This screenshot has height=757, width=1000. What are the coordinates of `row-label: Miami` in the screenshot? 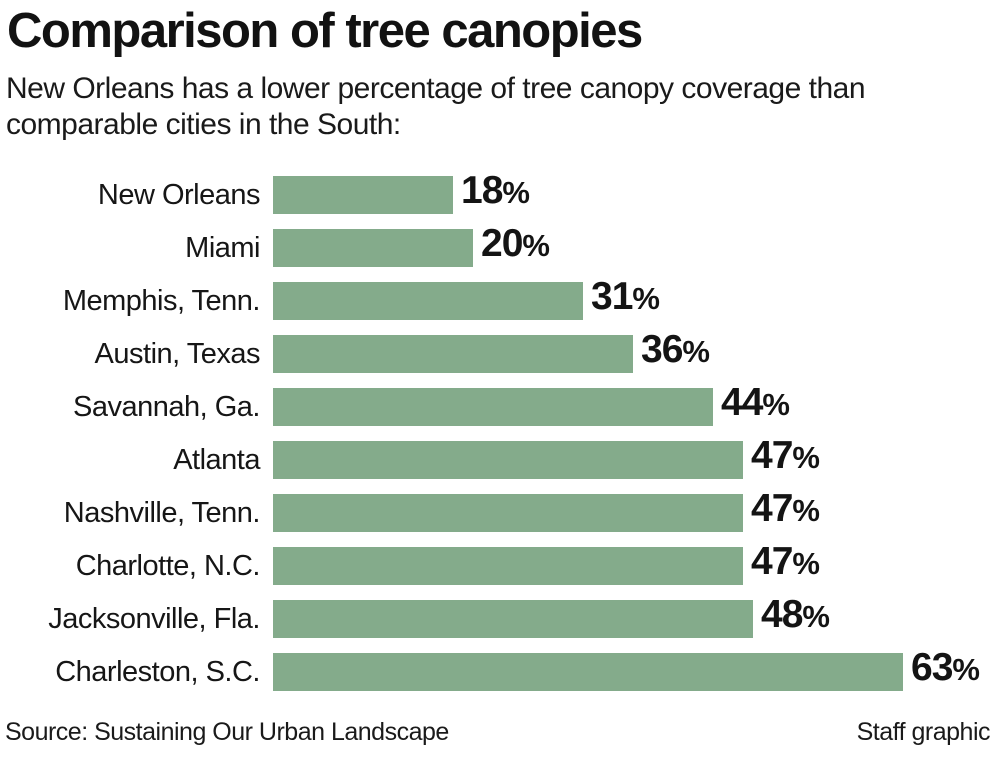 It's located at (222, 247).